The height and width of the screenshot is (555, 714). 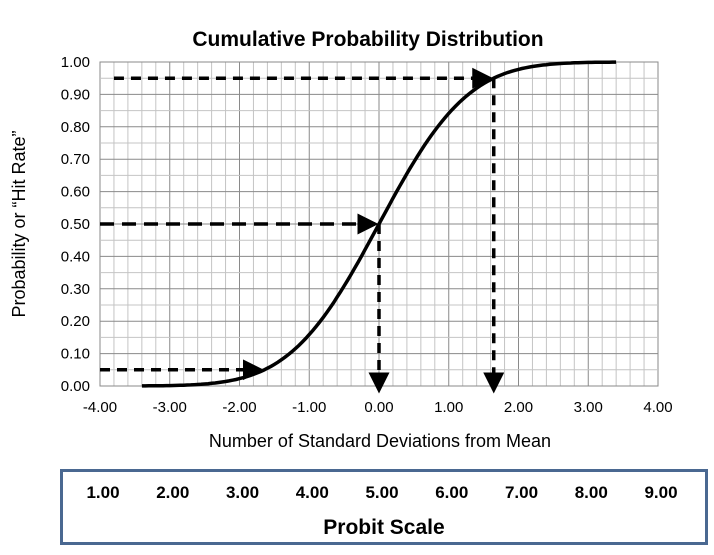 I want to click on y-tick-label: 0.50, so click(x=75, y=224).